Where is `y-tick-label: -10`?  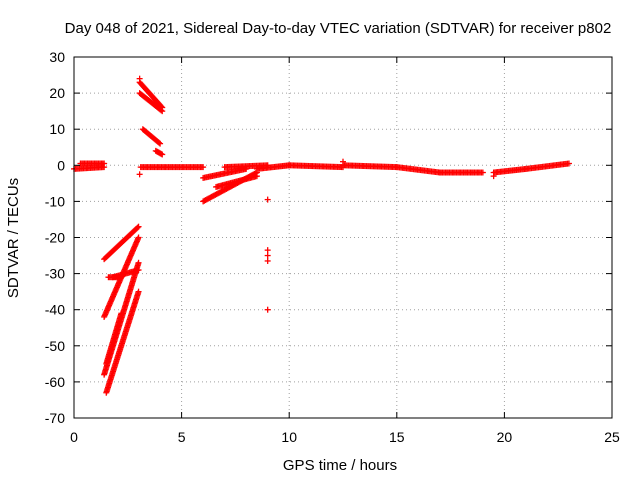
y-tick-label: -10 is located at coordinates (55, 201).